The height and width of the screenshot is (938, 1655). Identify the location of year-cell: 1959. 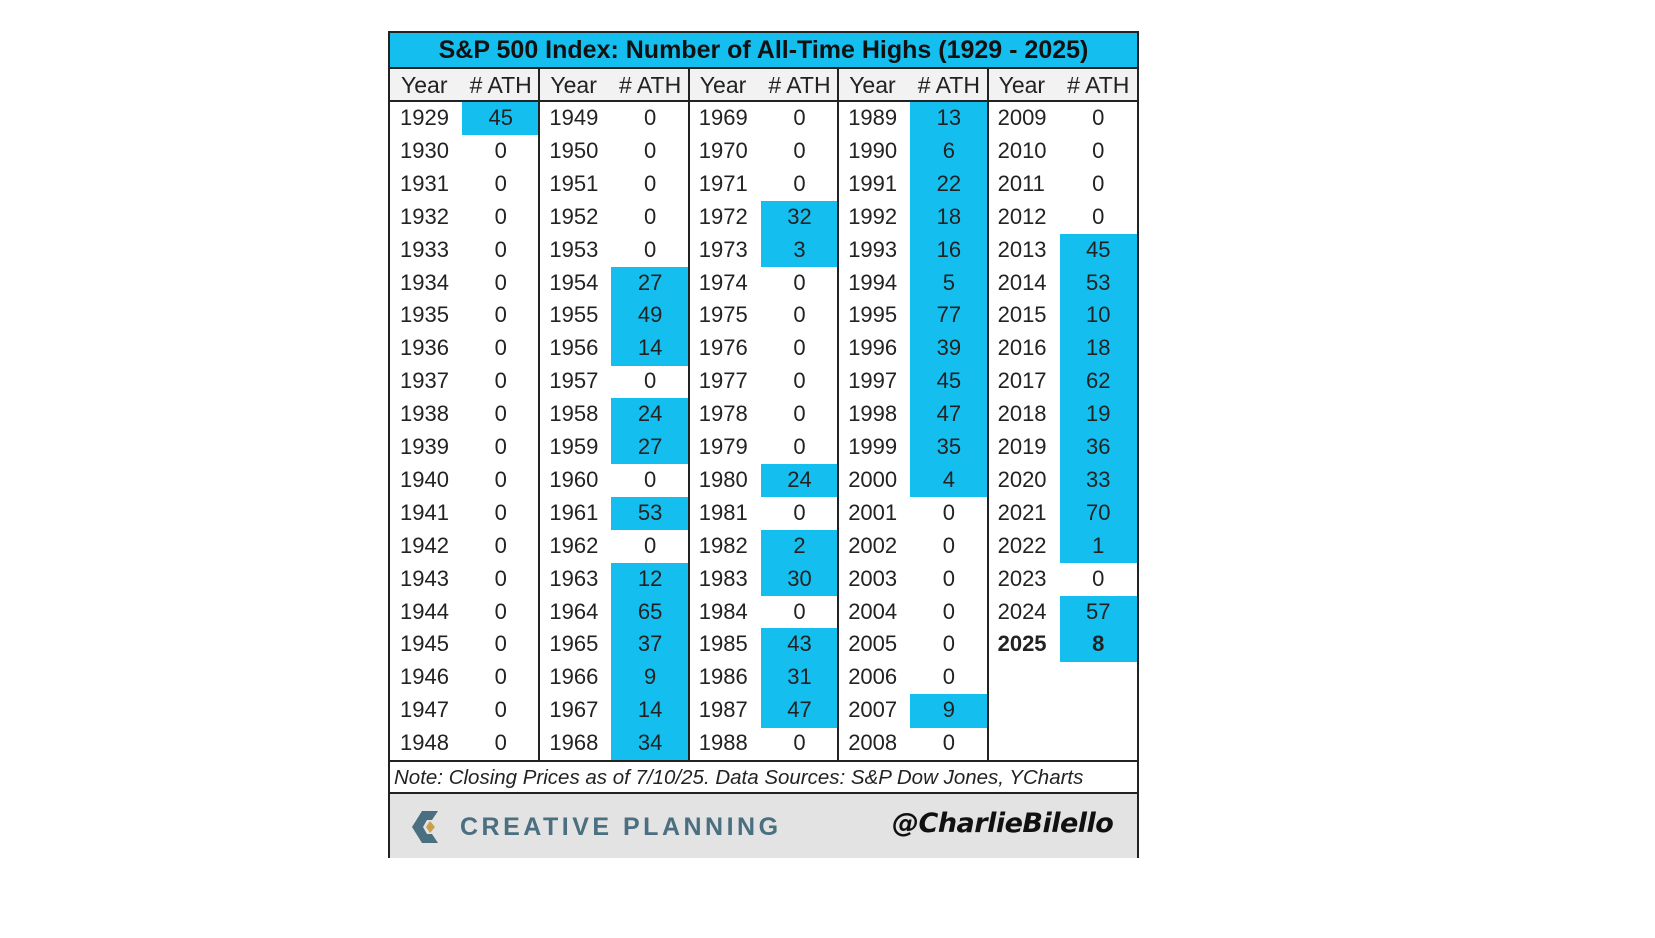
(574, 446).